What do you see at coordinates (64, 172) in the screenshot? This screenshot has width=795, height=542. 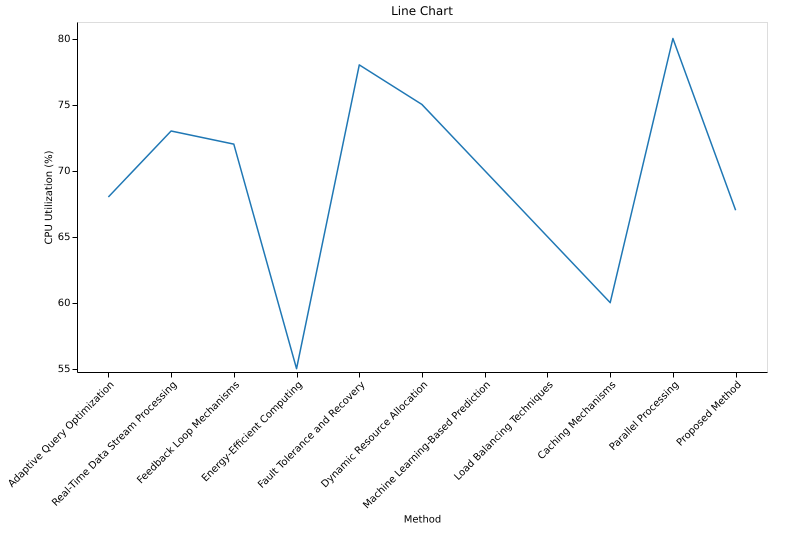 I see `y-tick-label: 70` at bounding box center [64, 172].